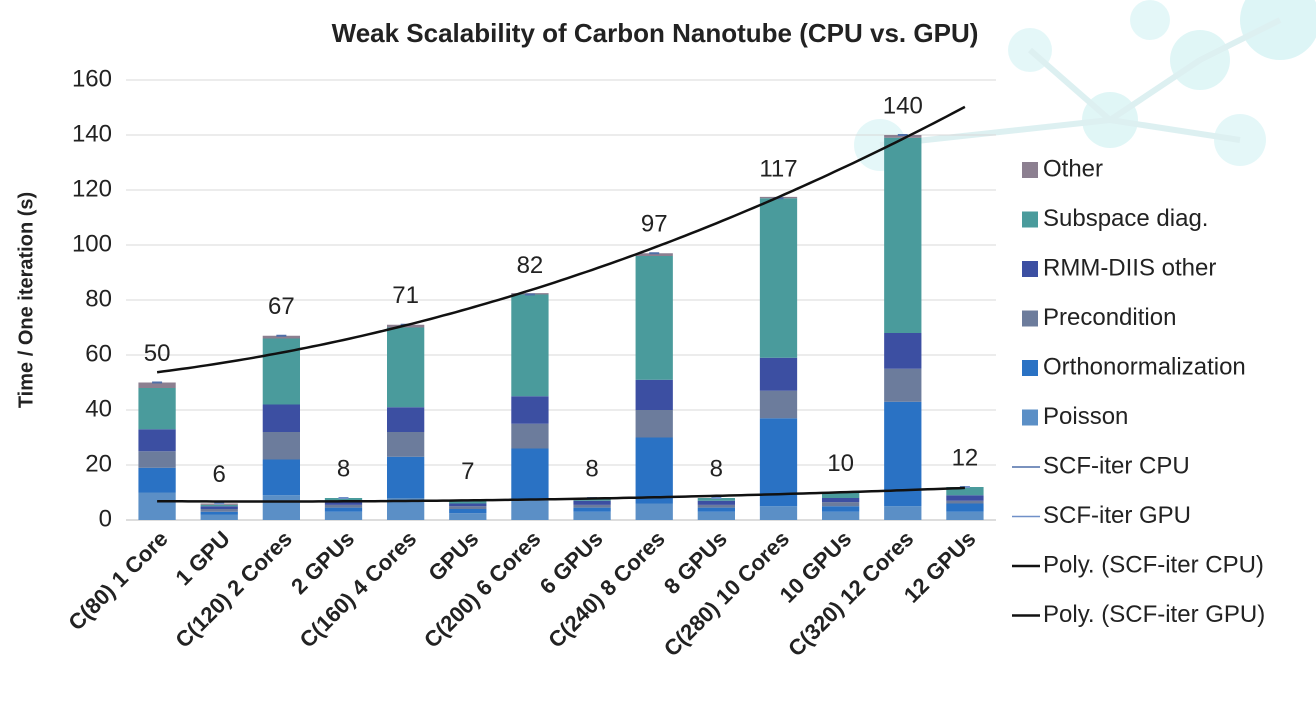 The width and height of the screenshot is (1316, 717). Describe the element at coordinates (26, 300) in the screenshot. I see `y-axis-label: Time / One iteration (s)` at that location.